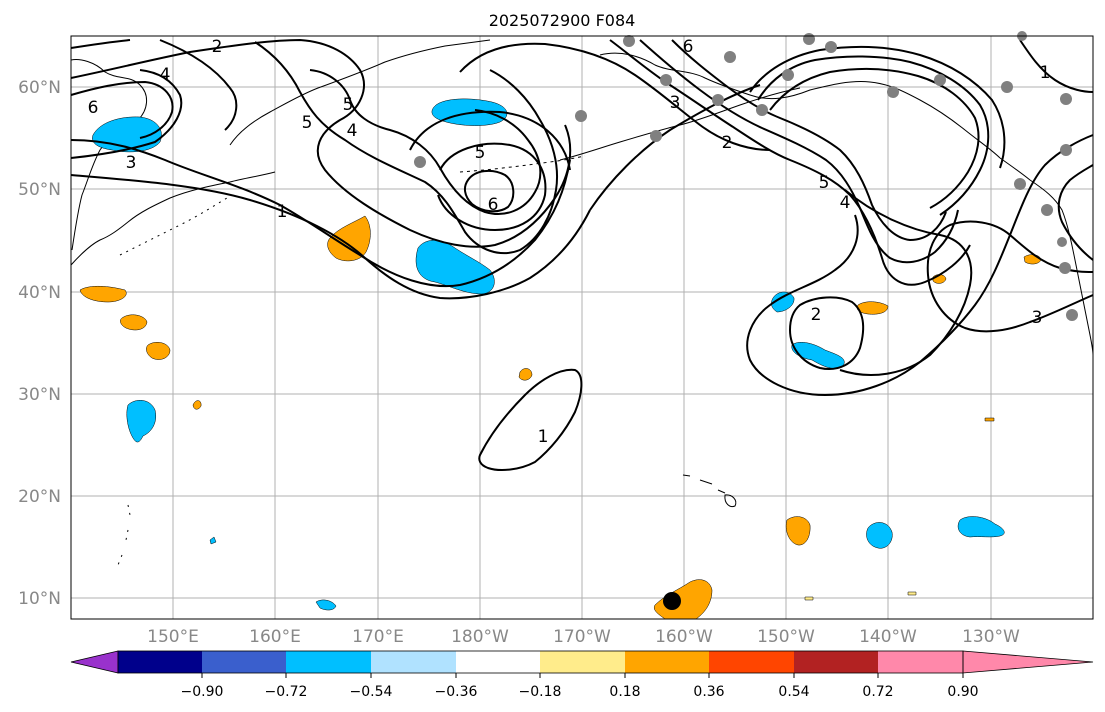 The image size is (1105, 712). I want to click on alaska-coastline, so click(800, 105).